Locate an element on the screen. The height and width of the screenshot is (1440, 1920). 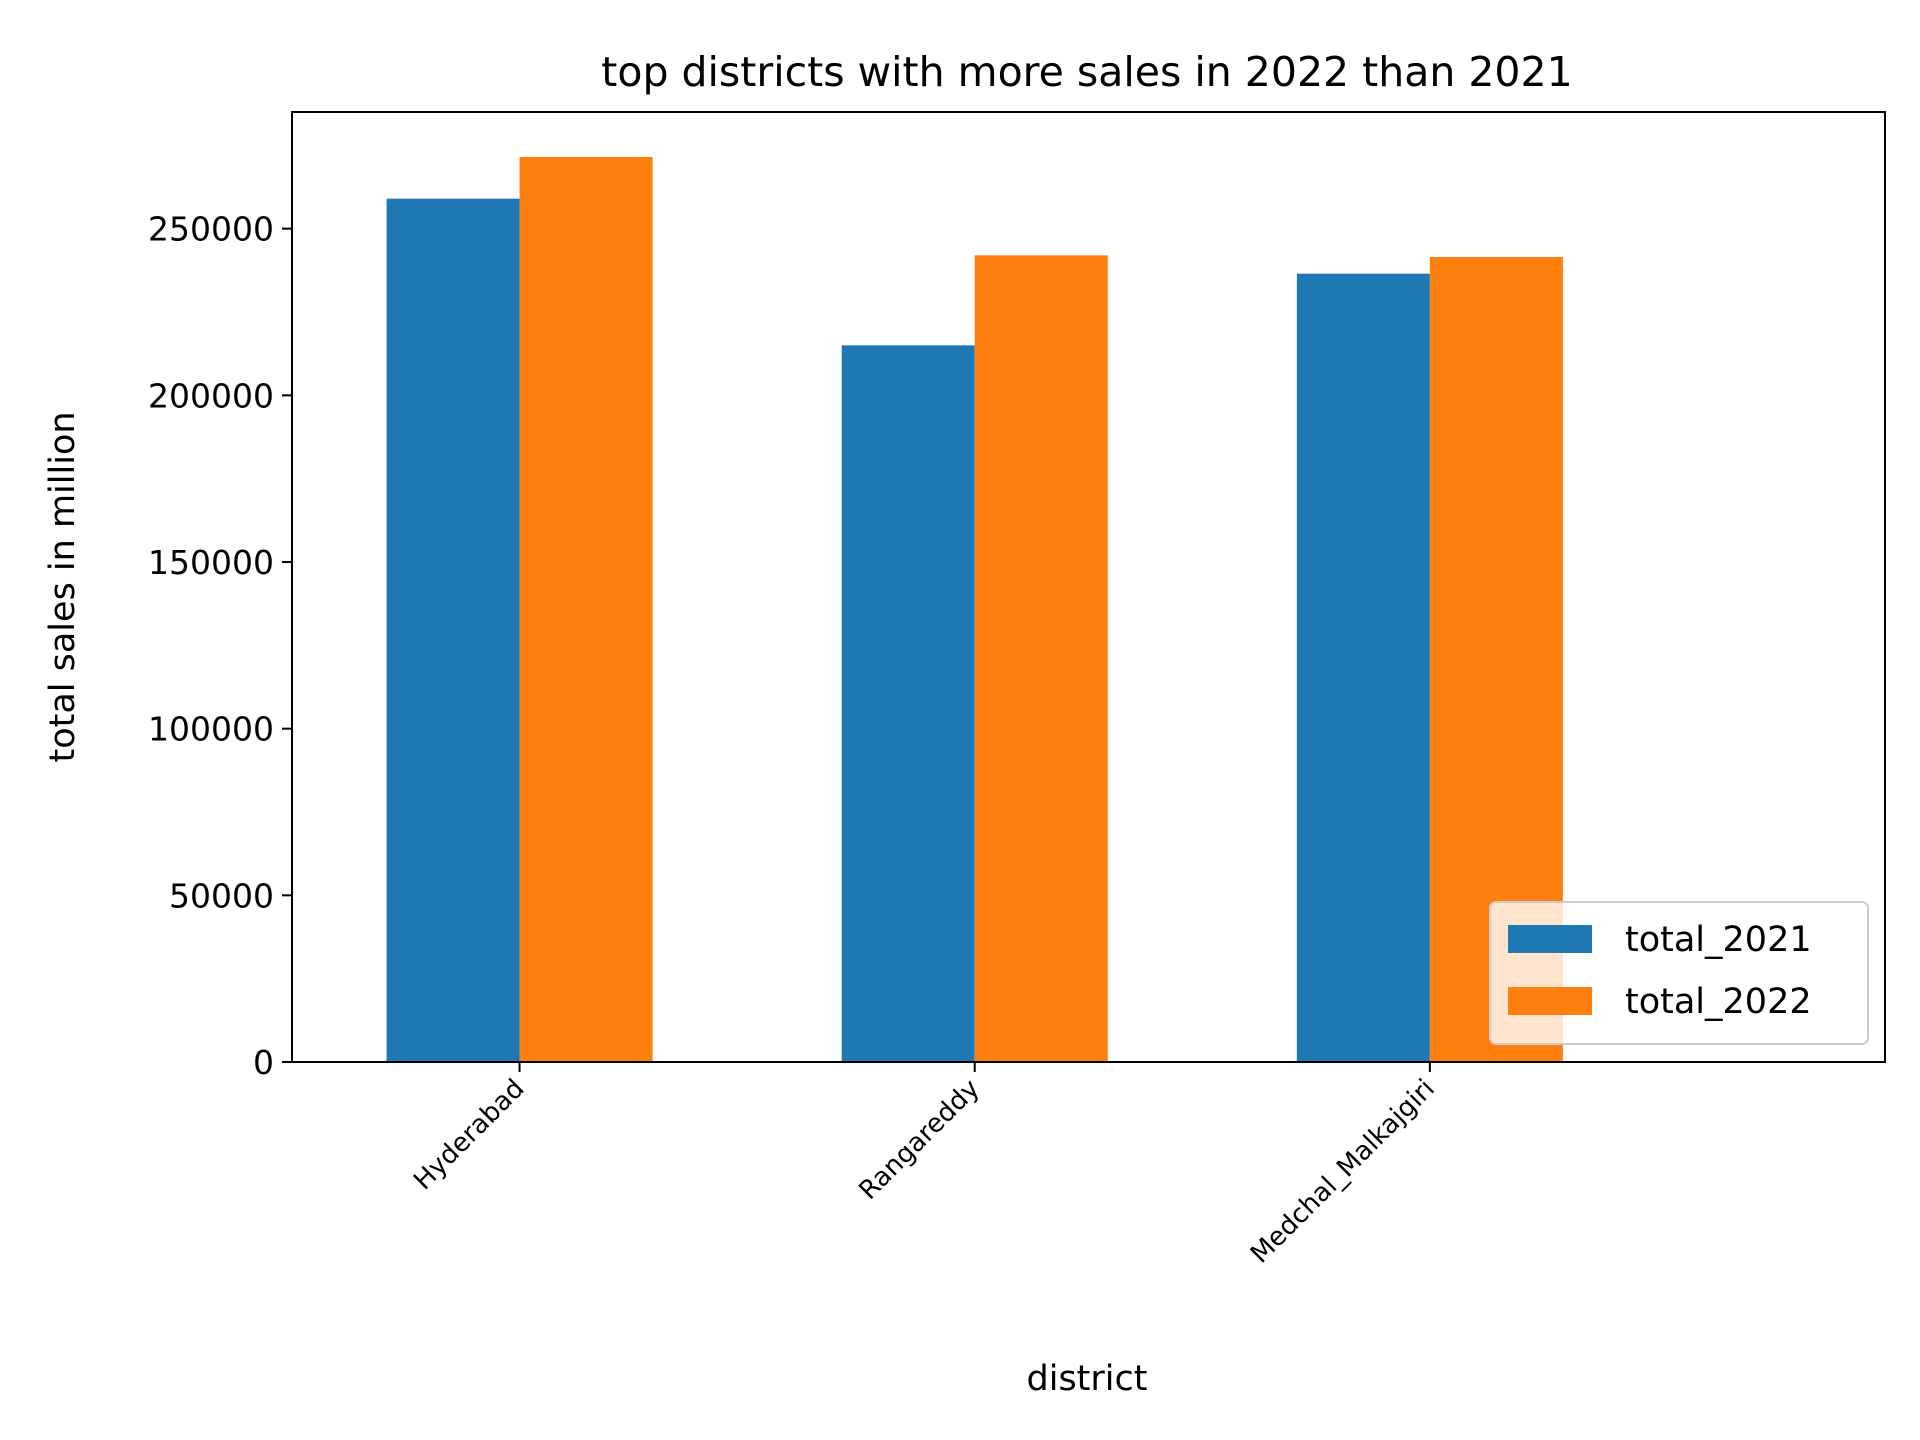
y-tick-label: 50000 is located at coordinates (221, 895).